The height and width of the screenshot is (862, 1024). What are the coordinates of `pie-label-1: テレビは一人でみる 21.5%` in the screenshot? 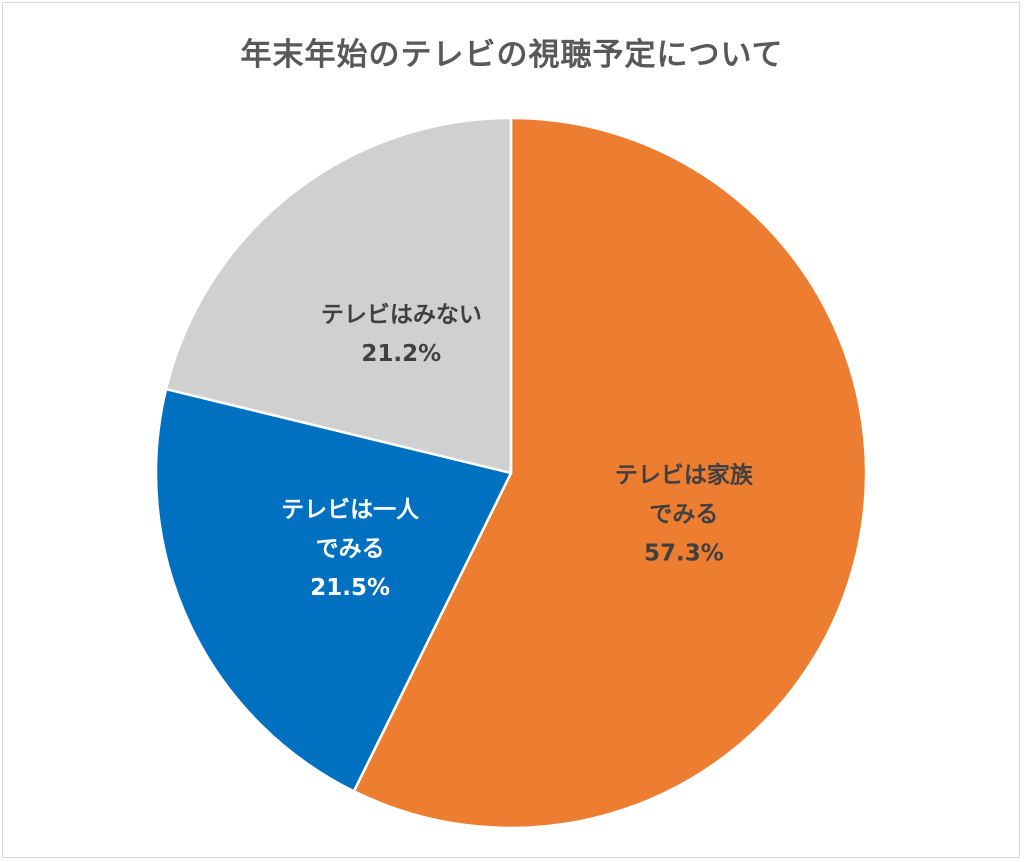 It's located at (350, 549).